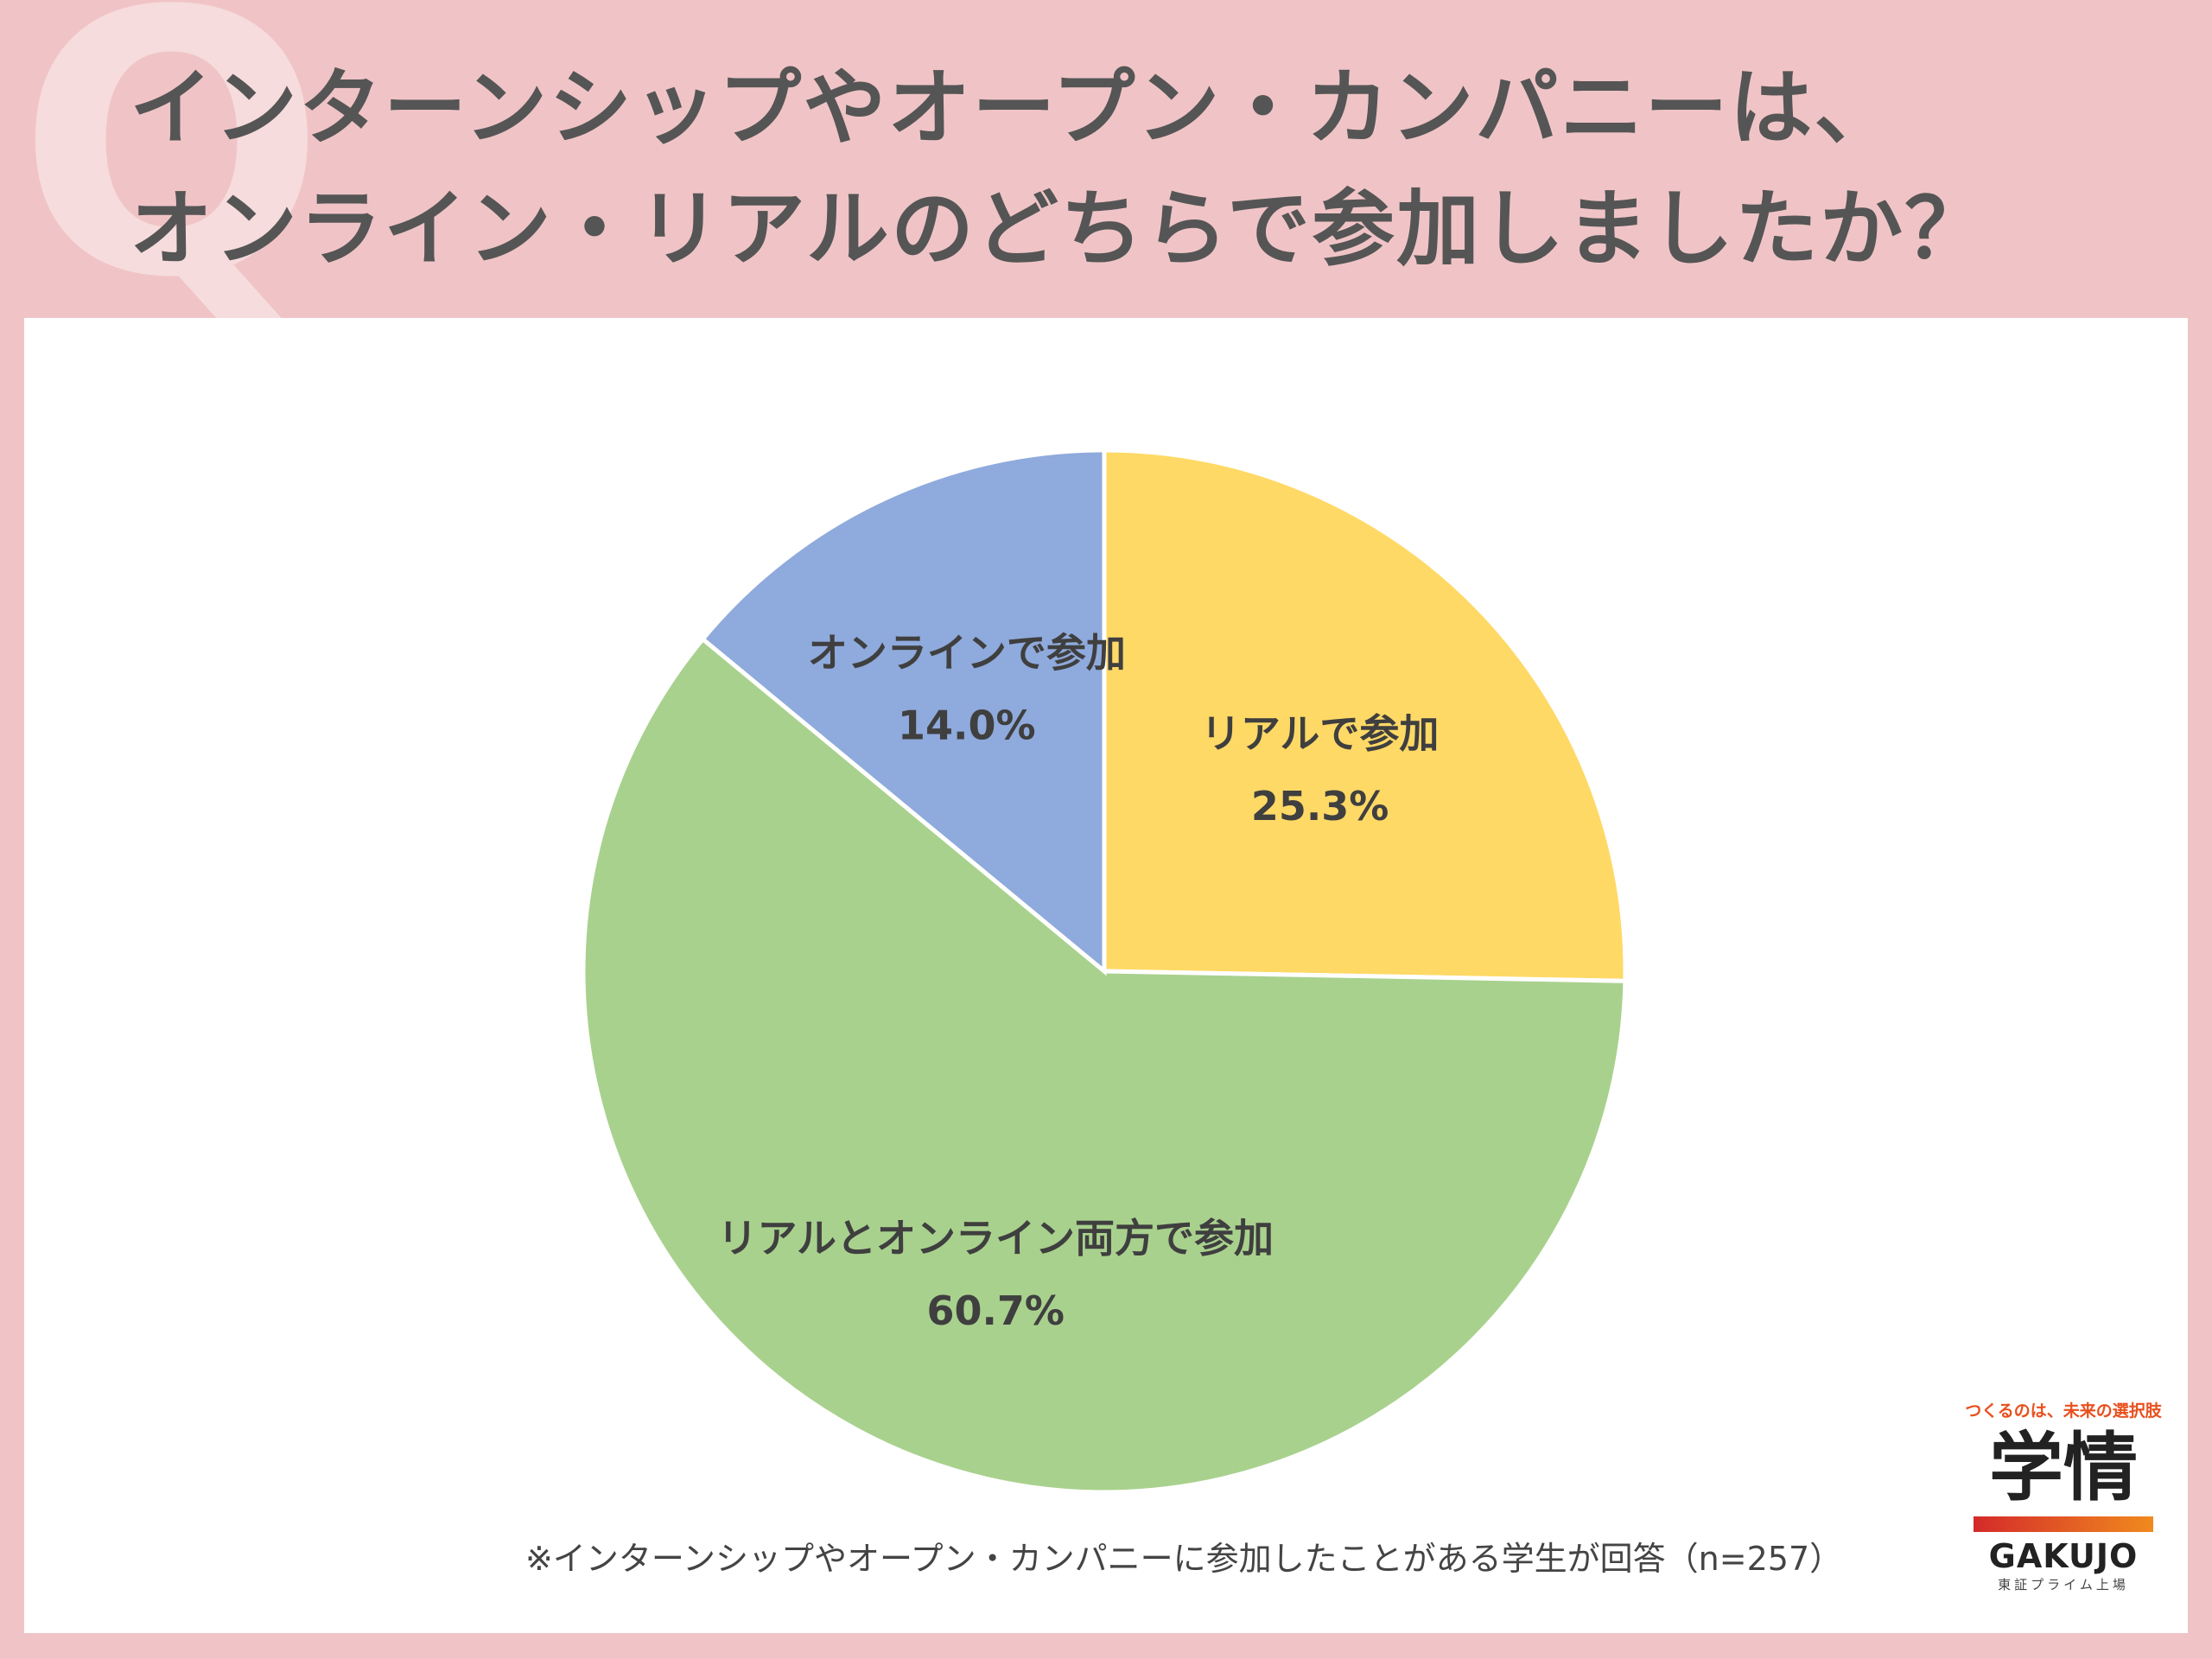 This screenshot has height=1659, width=2212. I want to click on q-watermark: Q, so click(172, 179).